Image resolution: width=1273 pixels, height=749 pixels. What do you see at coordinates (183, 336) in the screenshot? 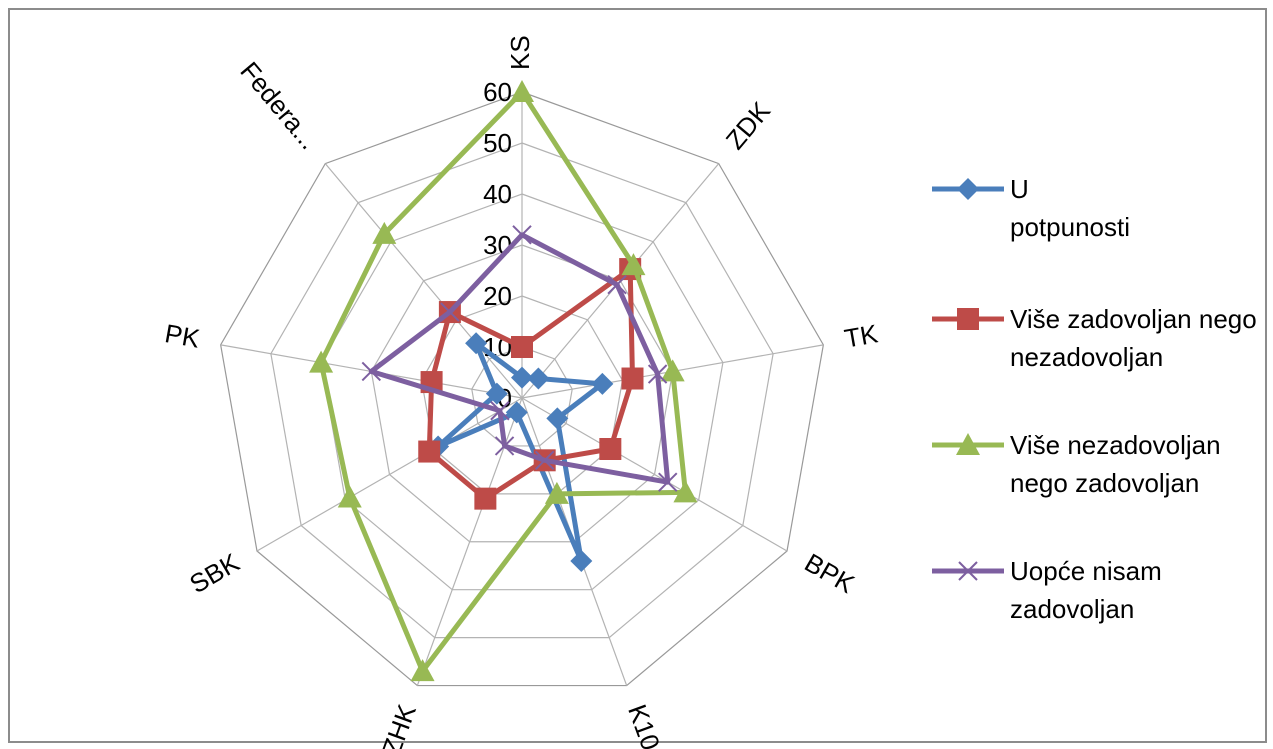
I see `category-label: PK` at bounding box center [183, 336].